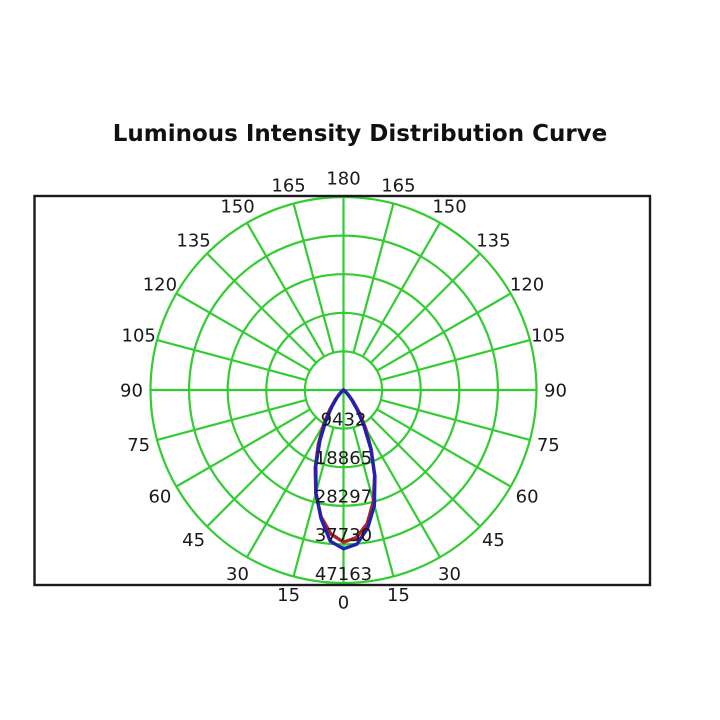 The height and width of the screenshot is (720, 720). What do you see at coordinates (345, 469) in the screenshot?
I see `intensity-curve-blue_curve` at bounding box center [345, 469].